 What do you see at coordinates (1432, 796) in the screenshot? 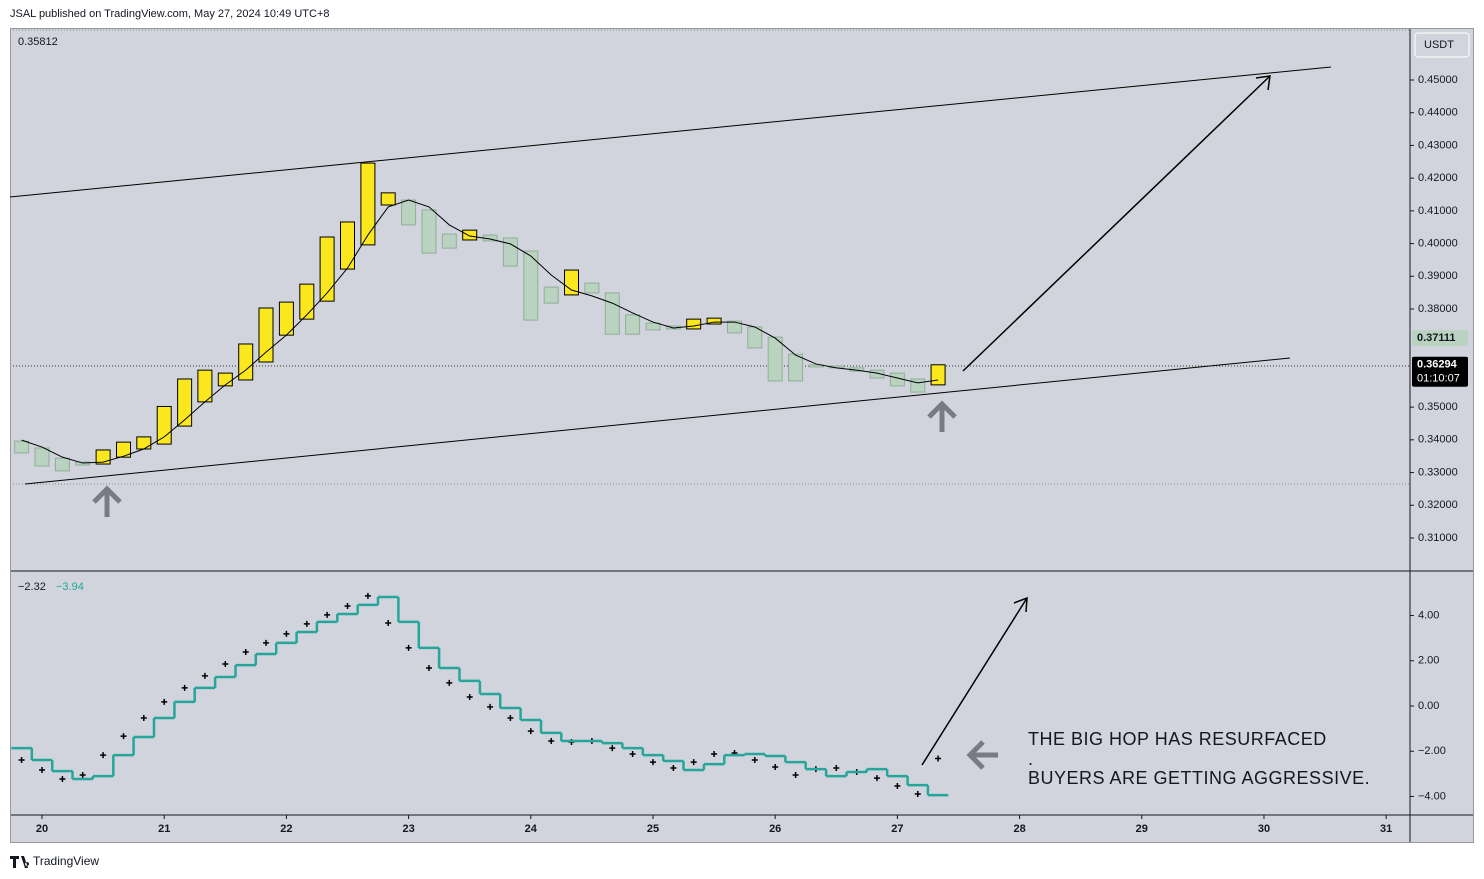
I see `y-tick-label: −4.00` at bounding box center [1432, 796].